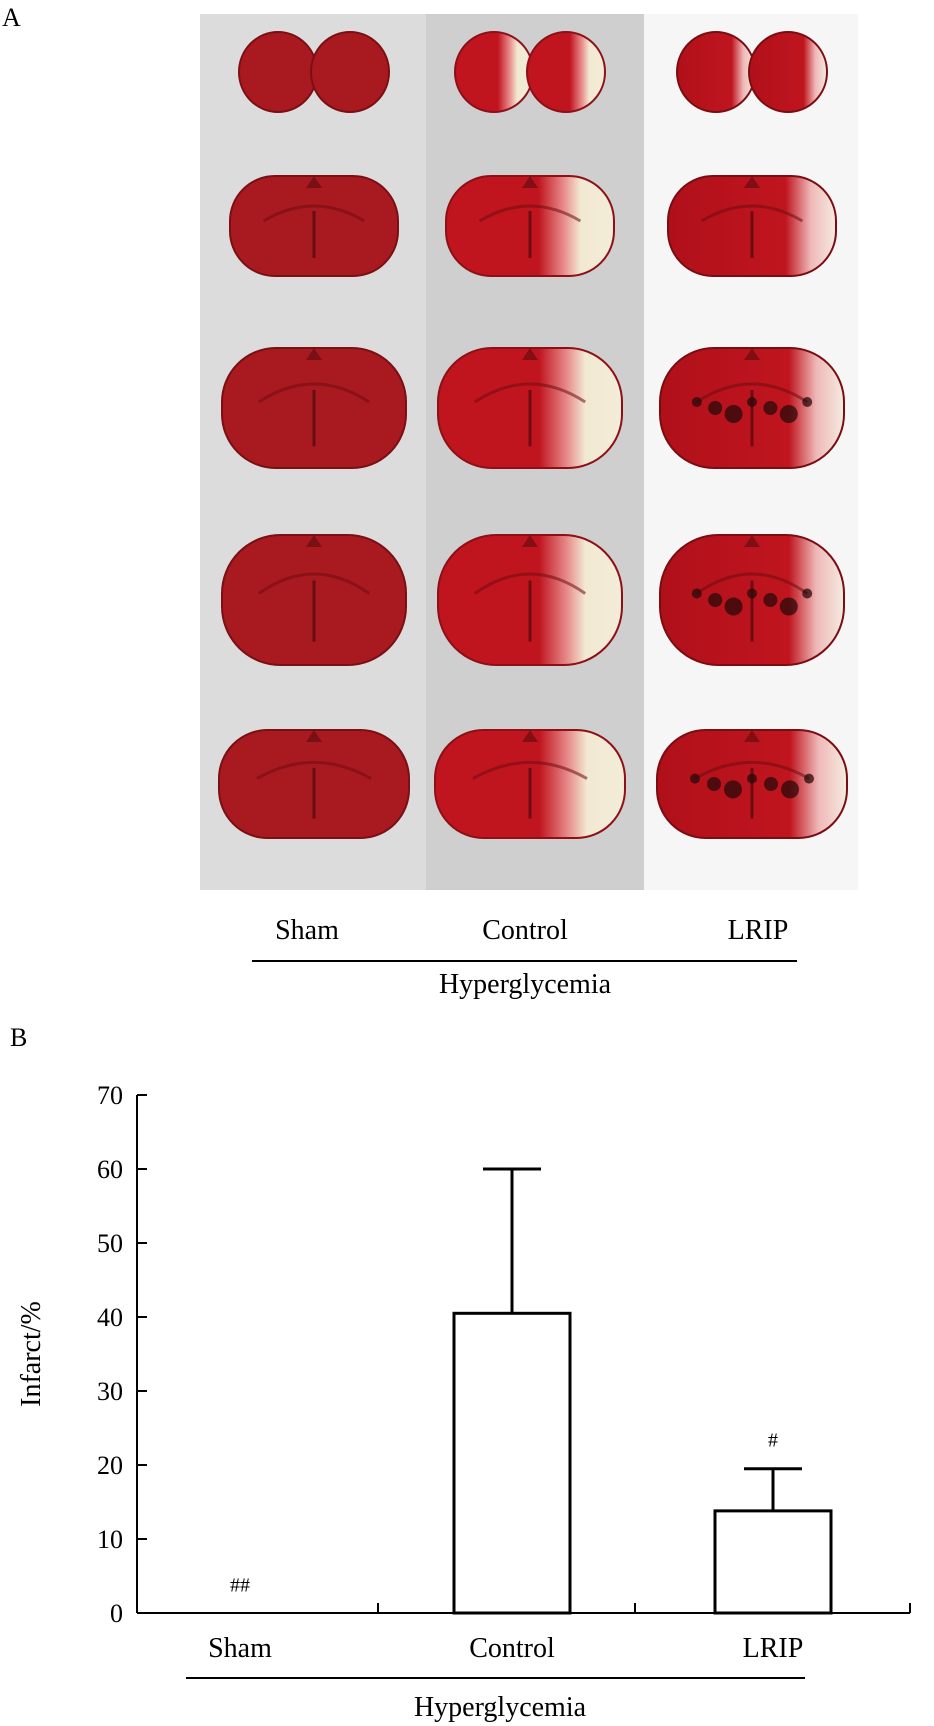 This screenshot has width=934, height=1726. Describe the element at coordinates (773, 1648) in the screenshot. I see `x-tick-label-lrip: LRIP` at that location.